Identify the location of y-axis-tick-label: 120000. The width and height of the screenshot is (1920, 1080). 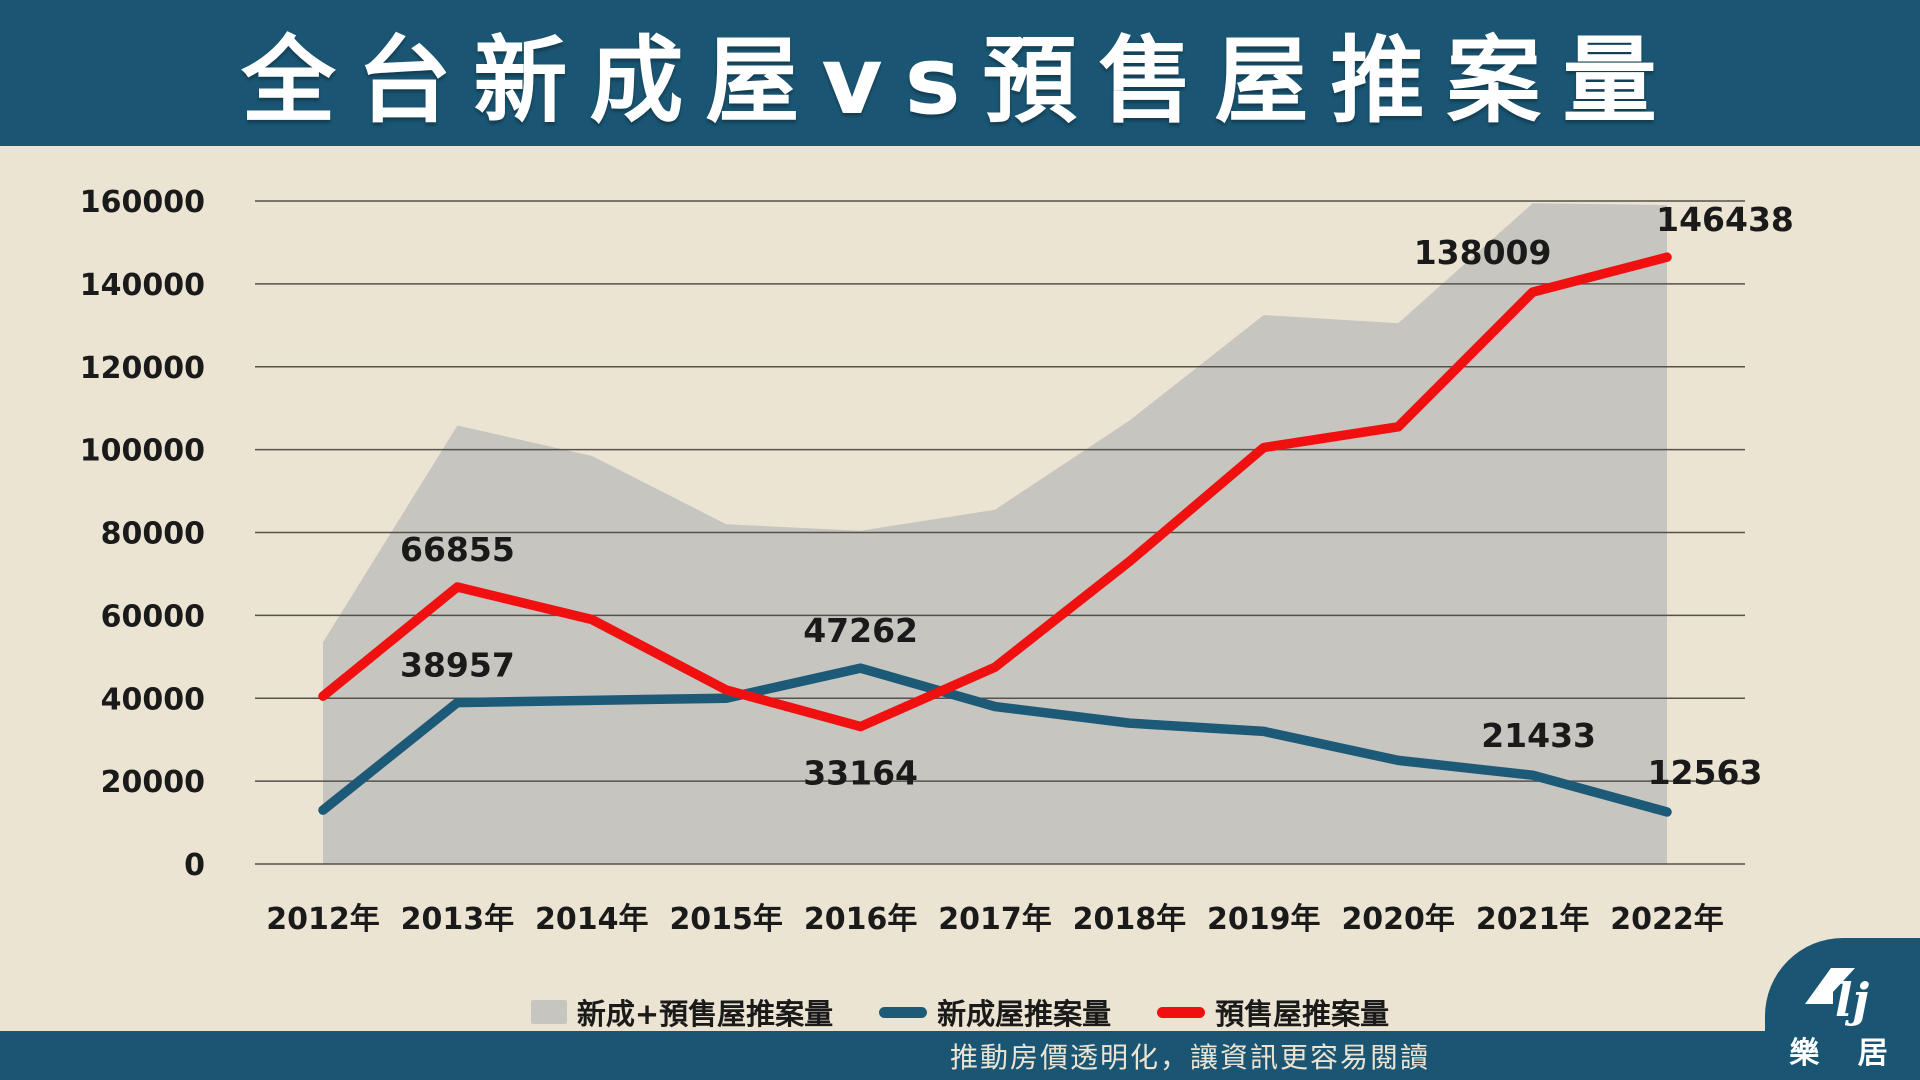
(142, 368).